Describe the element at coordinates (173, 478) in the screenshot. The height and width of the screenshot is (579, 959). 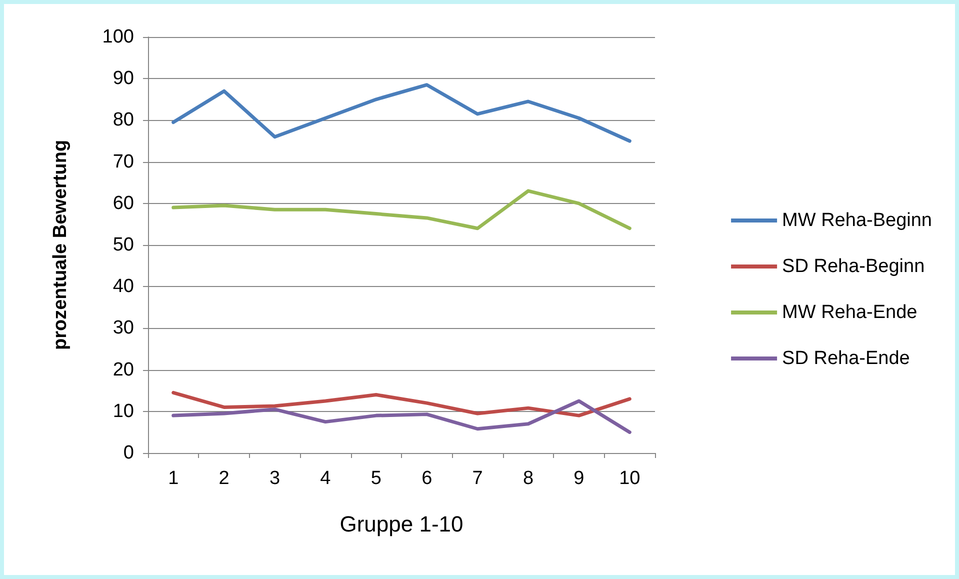
I see `x-tick-label: 1` at that location.